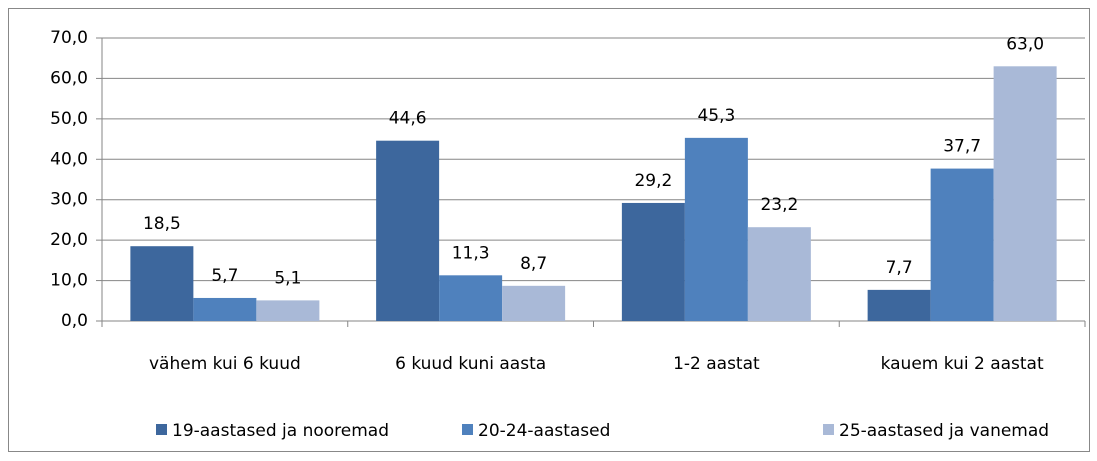 Image resolution: width=1097 pixels, height=461 pixels. I want to click on value-label: 8,7, so click(533, 264).